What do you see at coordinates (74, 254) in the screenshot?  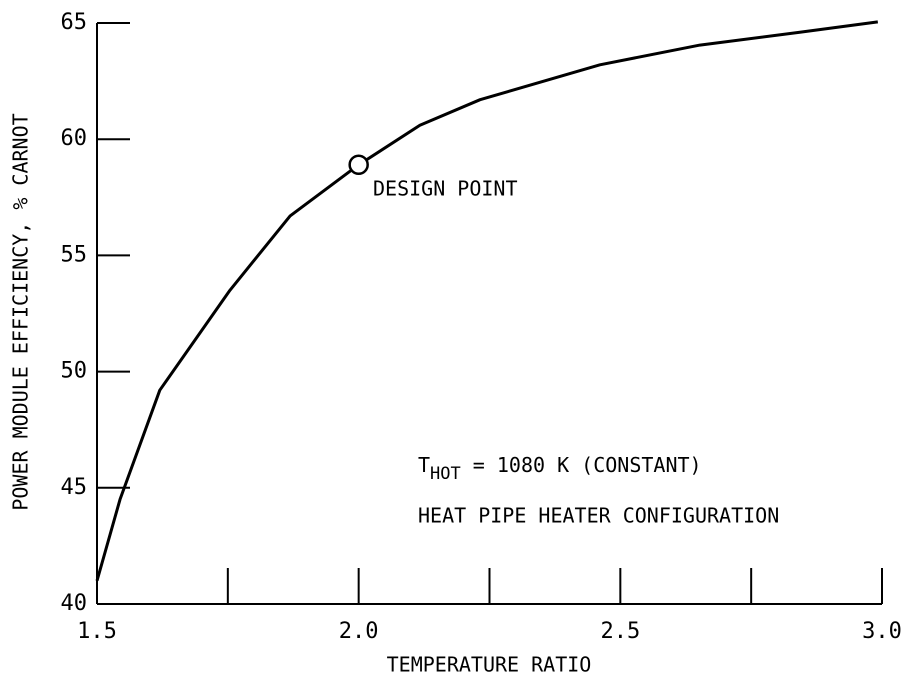 I see `y-tick-label: 55` at bounding box center [74, 254].